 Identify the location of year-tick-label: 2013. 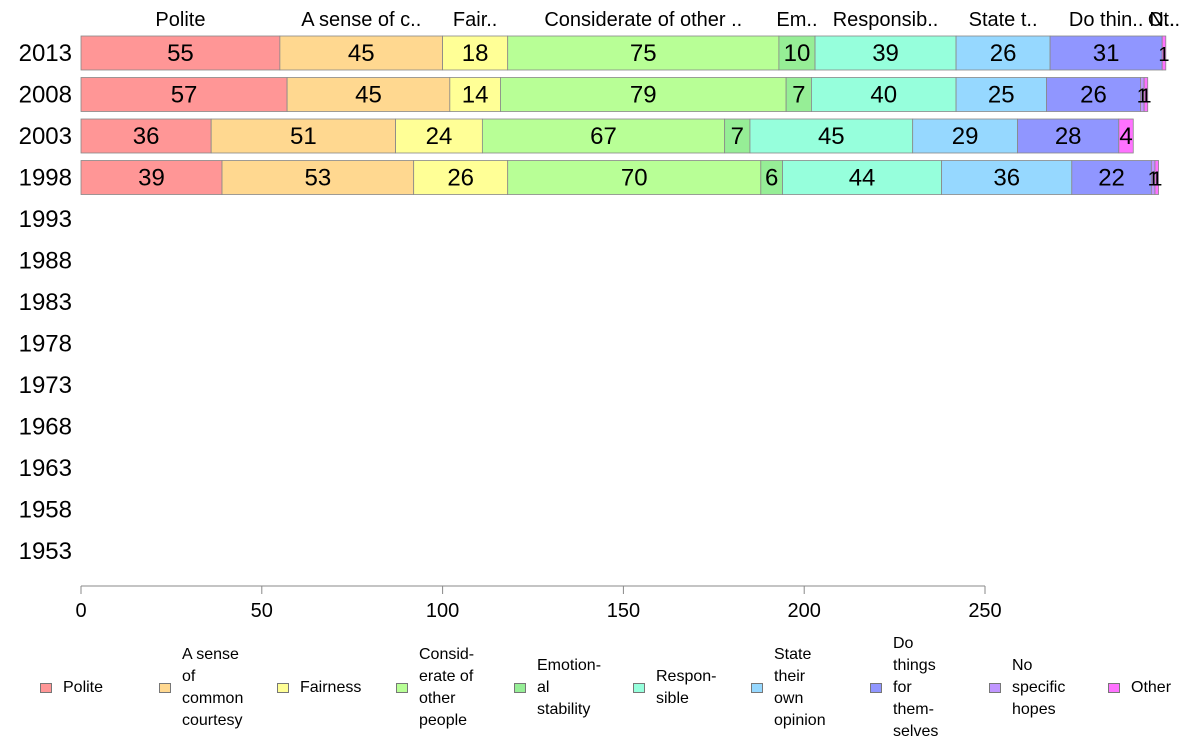
(45, 53).